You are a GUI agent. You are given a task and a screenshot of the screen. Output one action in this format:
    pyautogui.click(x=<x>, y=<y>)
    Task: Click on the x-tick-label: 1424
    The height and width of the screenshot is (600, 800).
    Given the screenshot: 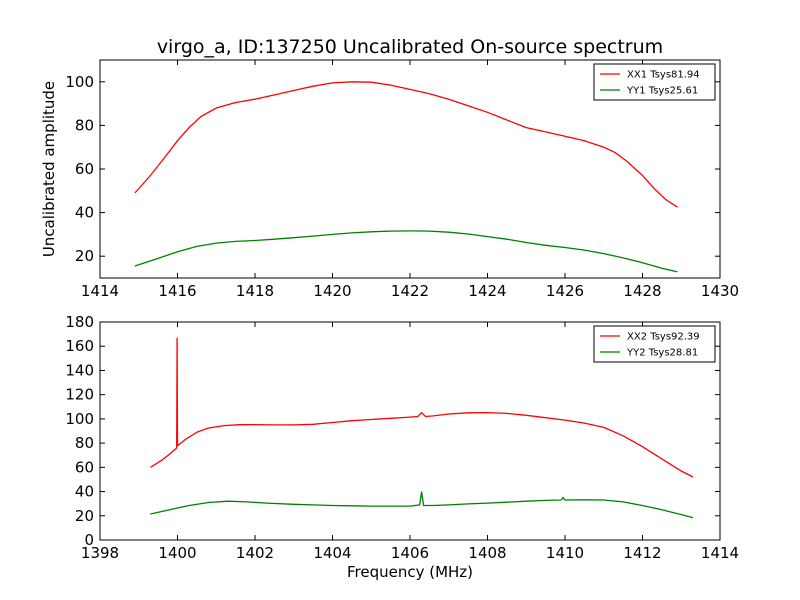 What is the action you would take?
    pyautogui.click(x=487, y=291)
    